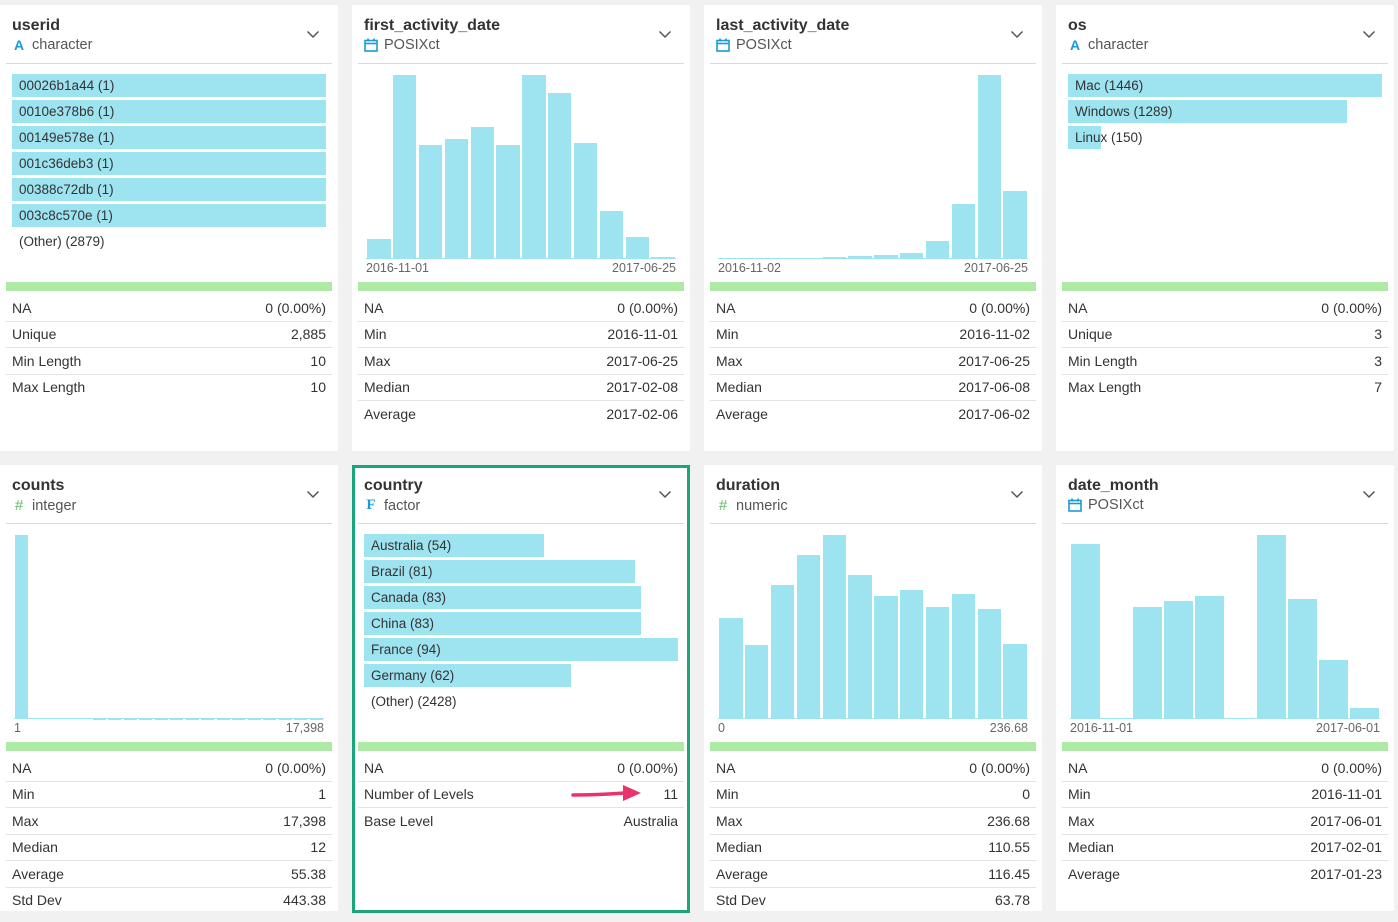  I want to click on top-value-bar: Germany (62), so click(521, 675).